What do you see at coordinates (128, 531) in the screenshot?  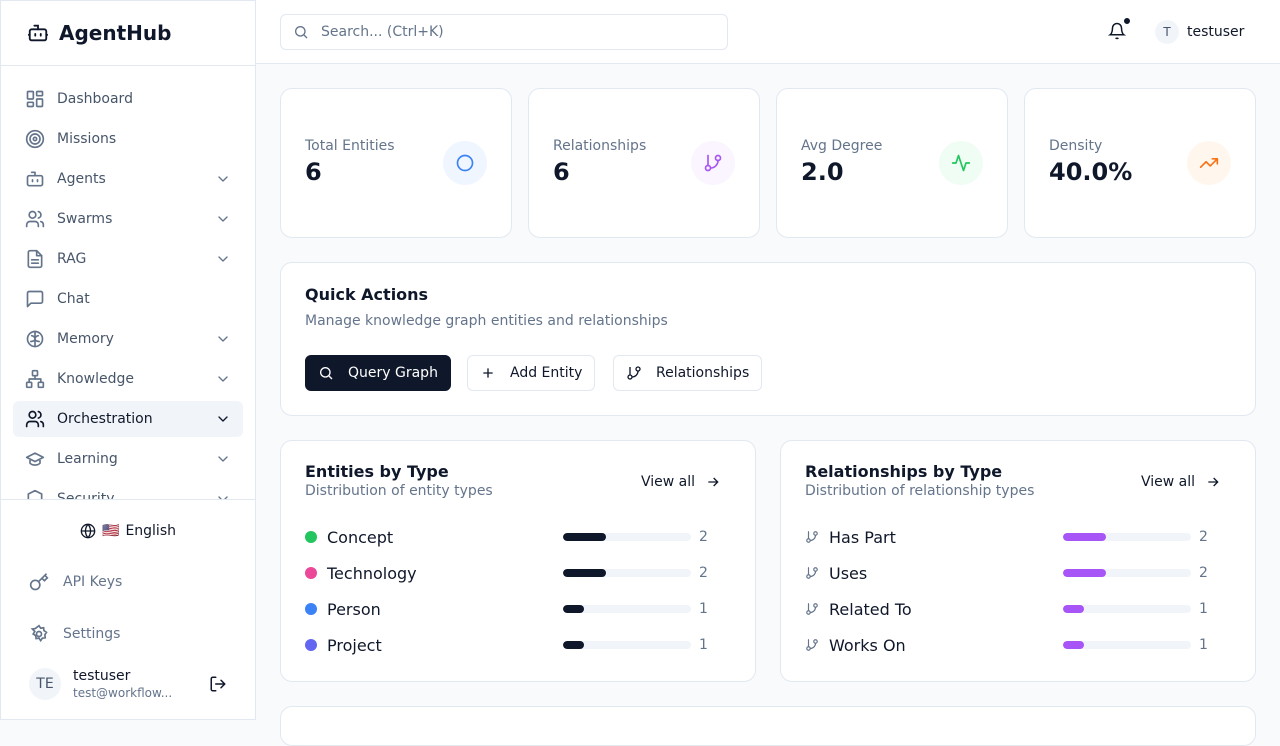 I see `language-selector: 🇺🇸 English` at bounding box center [128, 531].